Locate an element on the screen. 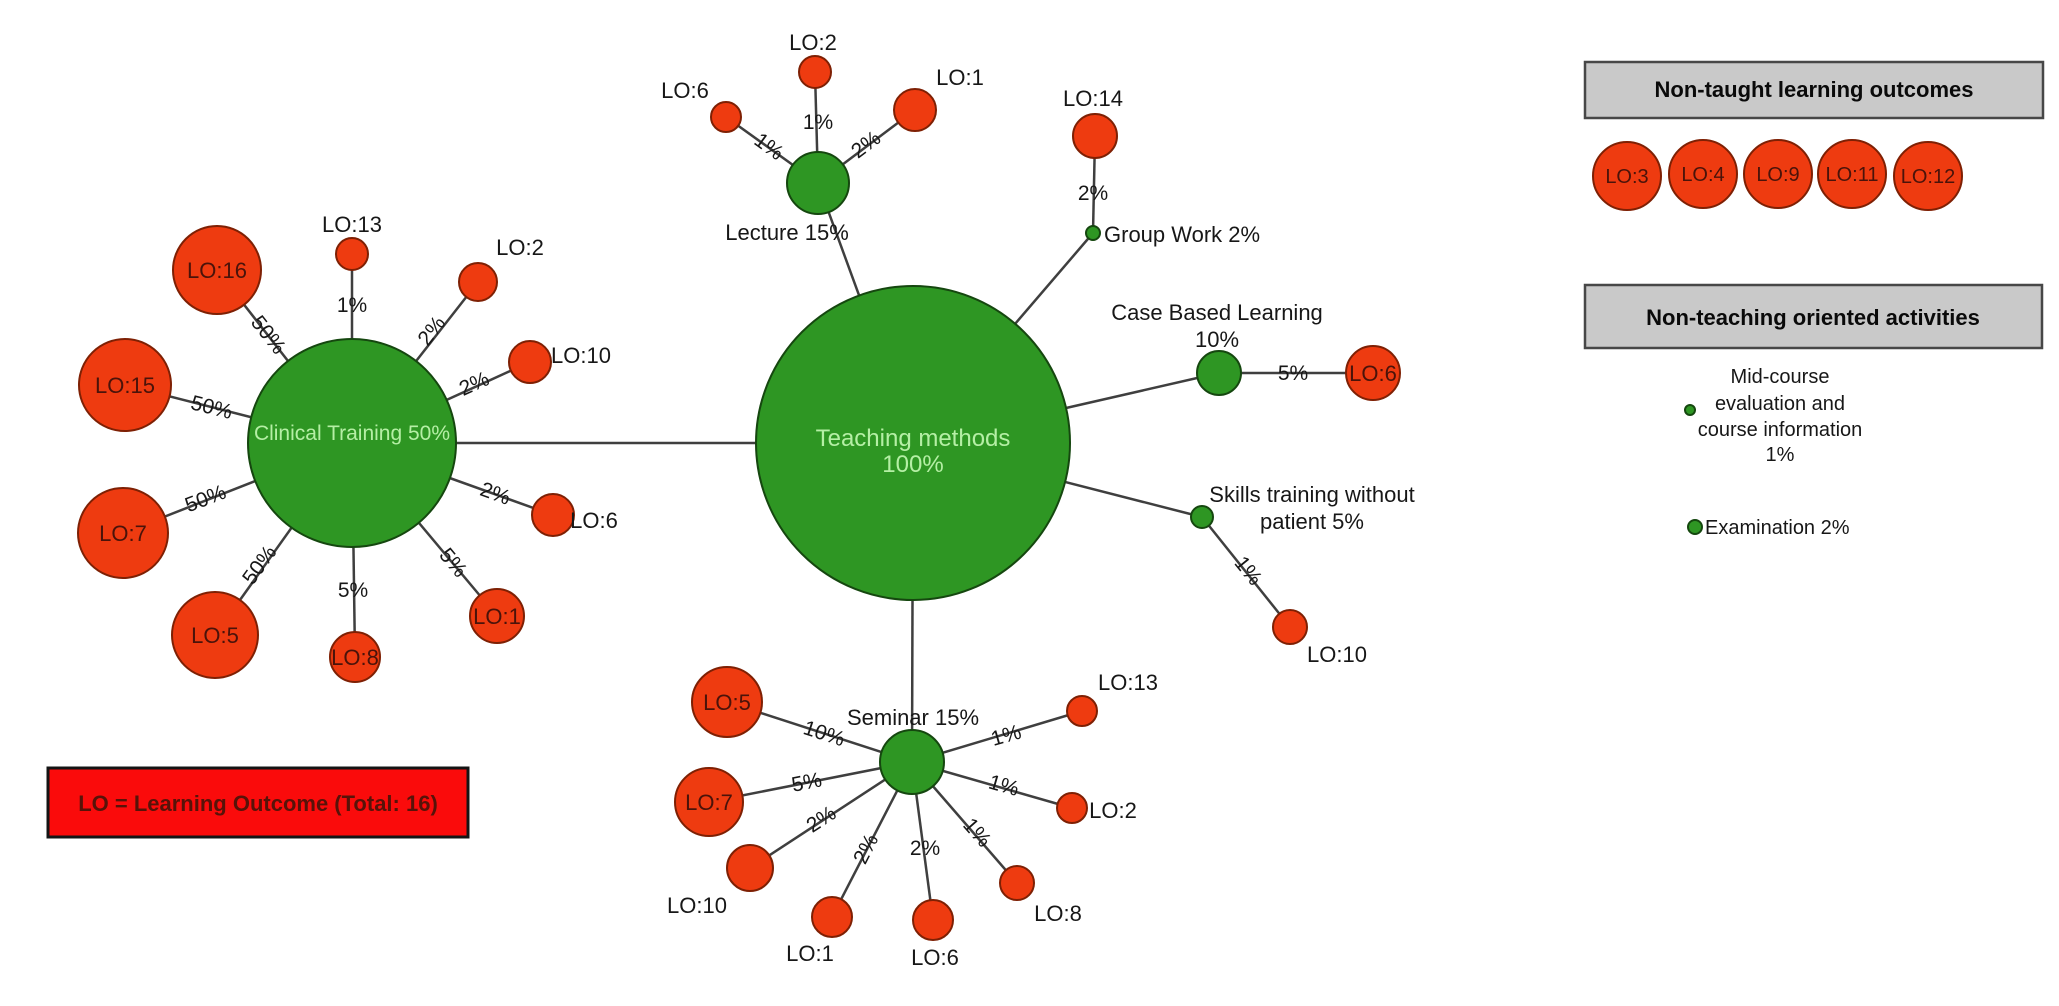 This screenshot has height=1006, width=2059. lecture-lo1-label: LO:1 is located at coordinates (960, 77).